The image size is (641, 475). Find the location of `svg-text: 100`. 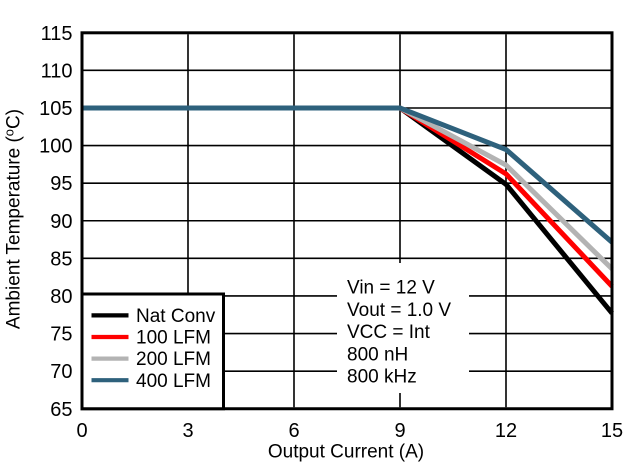

svg-text: 100 is located at coordinates (55, 147).